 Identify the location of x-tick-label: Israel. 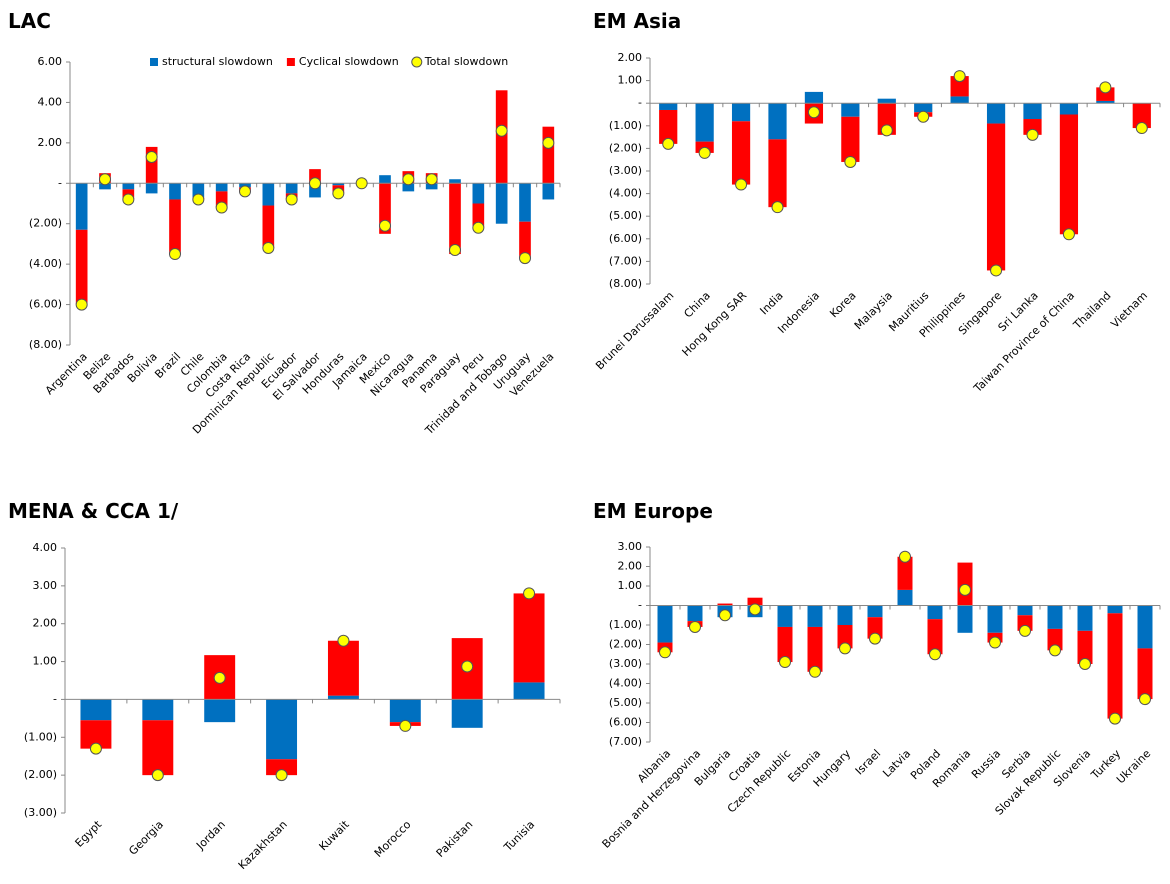
(868, 762).